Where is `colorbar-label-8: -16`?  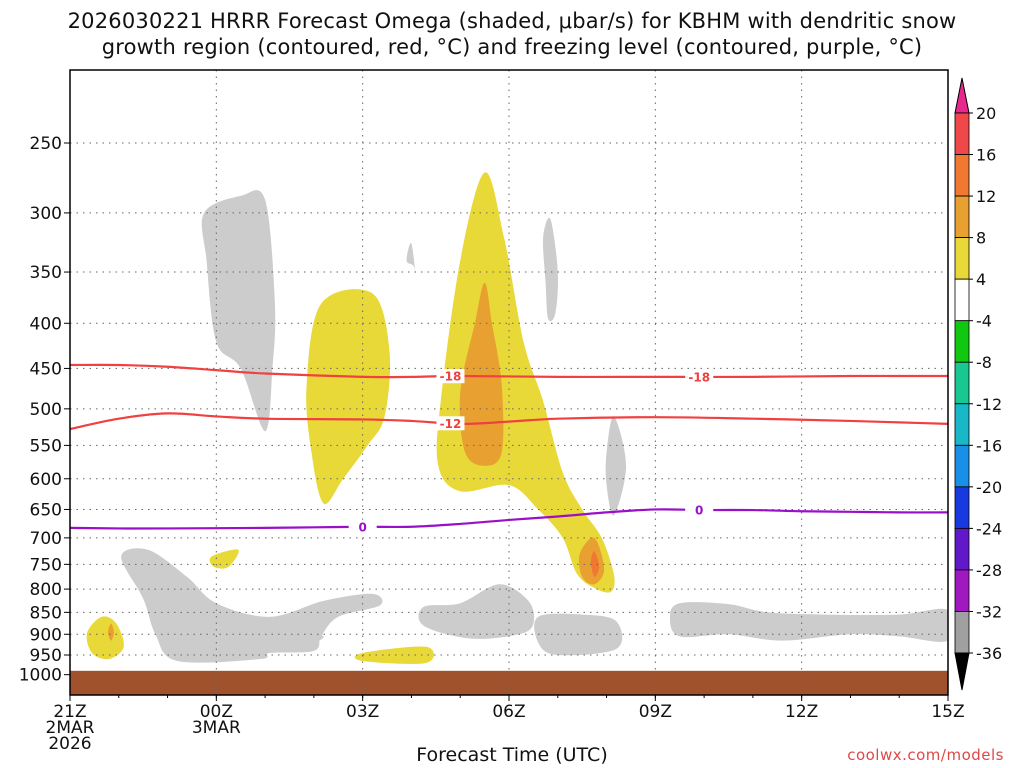
colorbar-label-8: -16 is located at coordinates (989, 445).